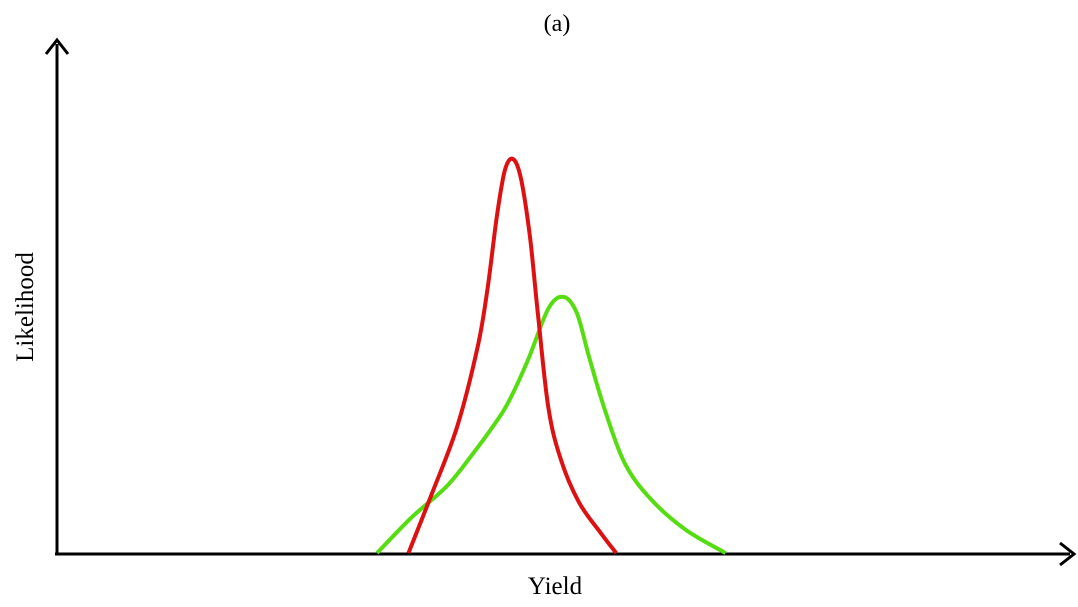 Image resolution: width=1078 pixels, height=607 pixels. Describe the element at coordinates (25, 307) in the screenshot. I see `y-axis-label: Likelihood` at that location.